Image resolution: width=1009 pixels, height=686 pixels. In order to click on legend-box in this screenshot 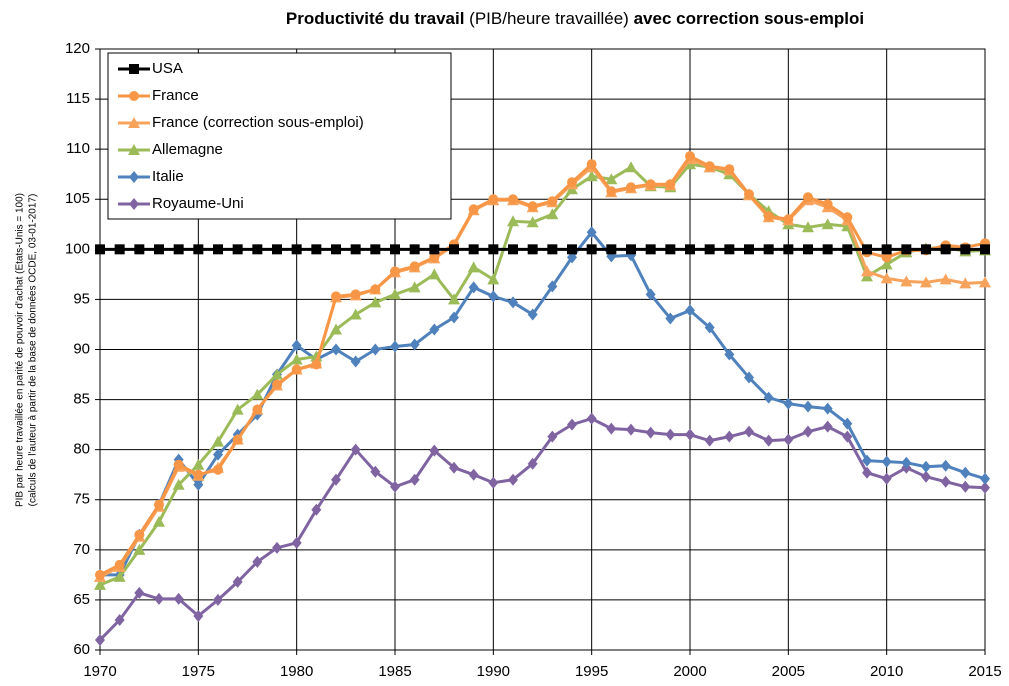, I will do `click(279, 136)`.